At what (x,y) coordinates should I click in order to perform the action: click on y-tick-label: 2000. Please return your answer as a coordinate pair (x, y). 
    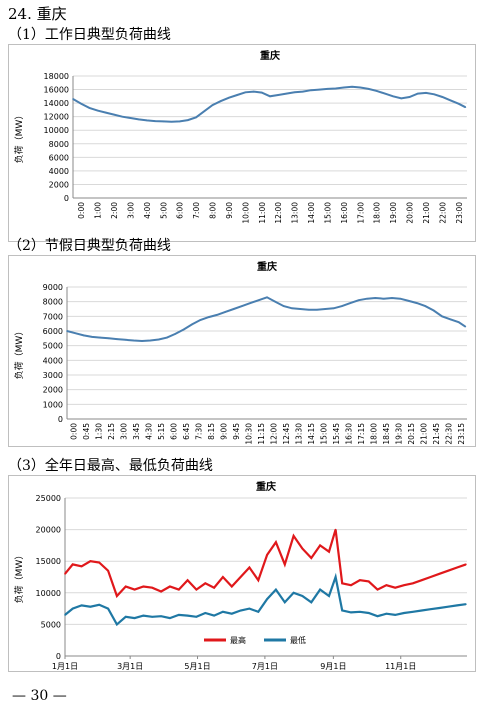
    Looking at the image, I should click on (59, 184).